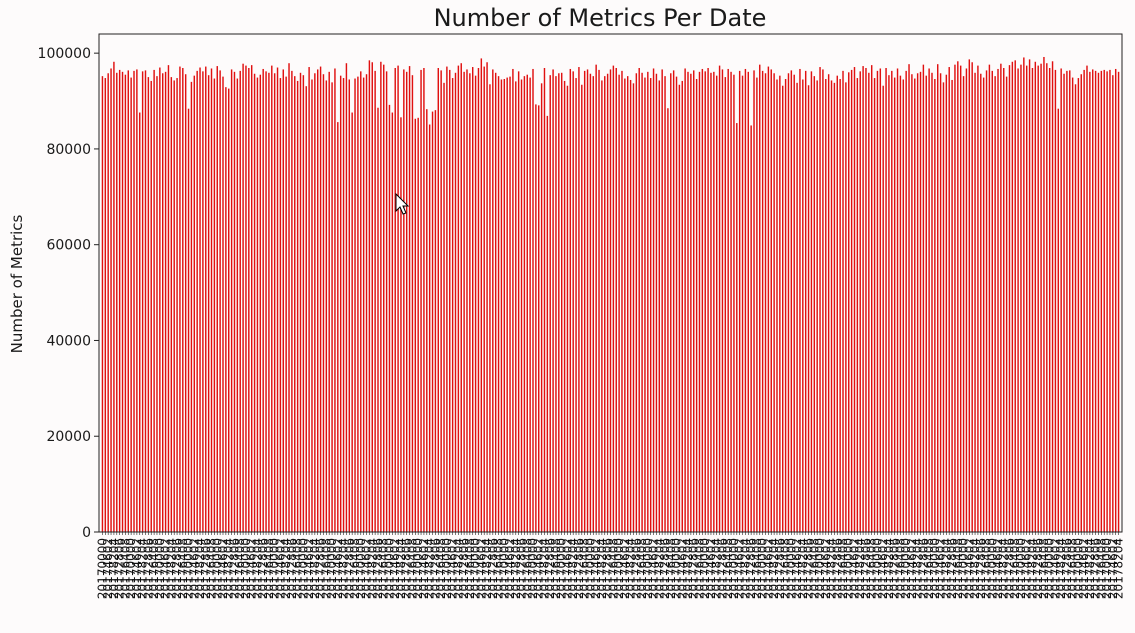 This screenshot has height=633, width=1135. Describe the element at coordinates (64, 54) in the screenshot. I see `y-tick-label: 100000` at that location.